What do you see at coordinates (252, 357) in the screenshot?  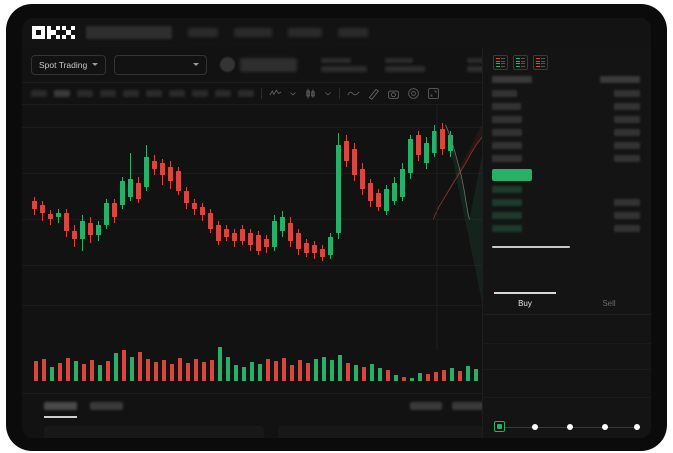 I see `volume-histogram` at bounding box center [252, 357].